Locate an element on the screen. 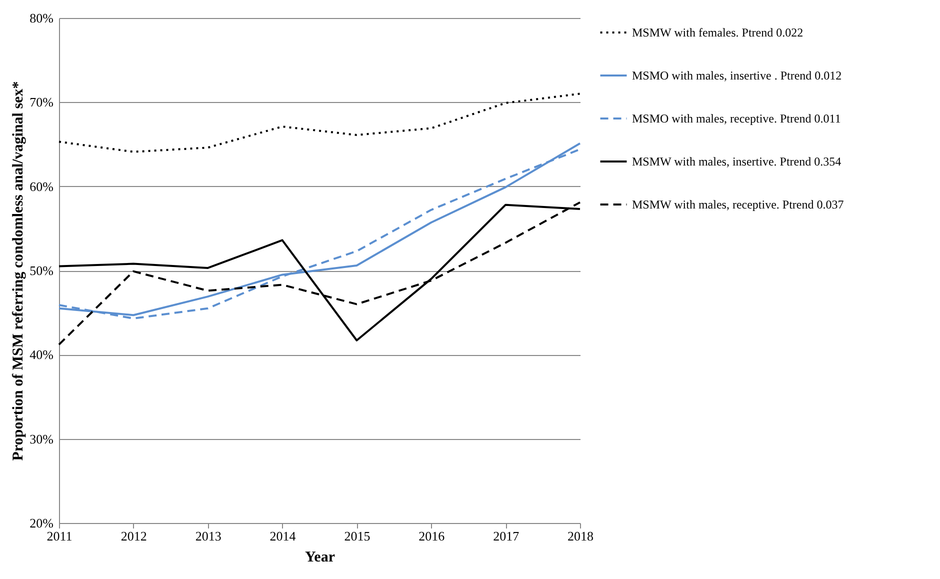 Image resolution: width=940 pixels, height=579 pixels. x-tick-label: 2017 is located at coordinates (506, 536).